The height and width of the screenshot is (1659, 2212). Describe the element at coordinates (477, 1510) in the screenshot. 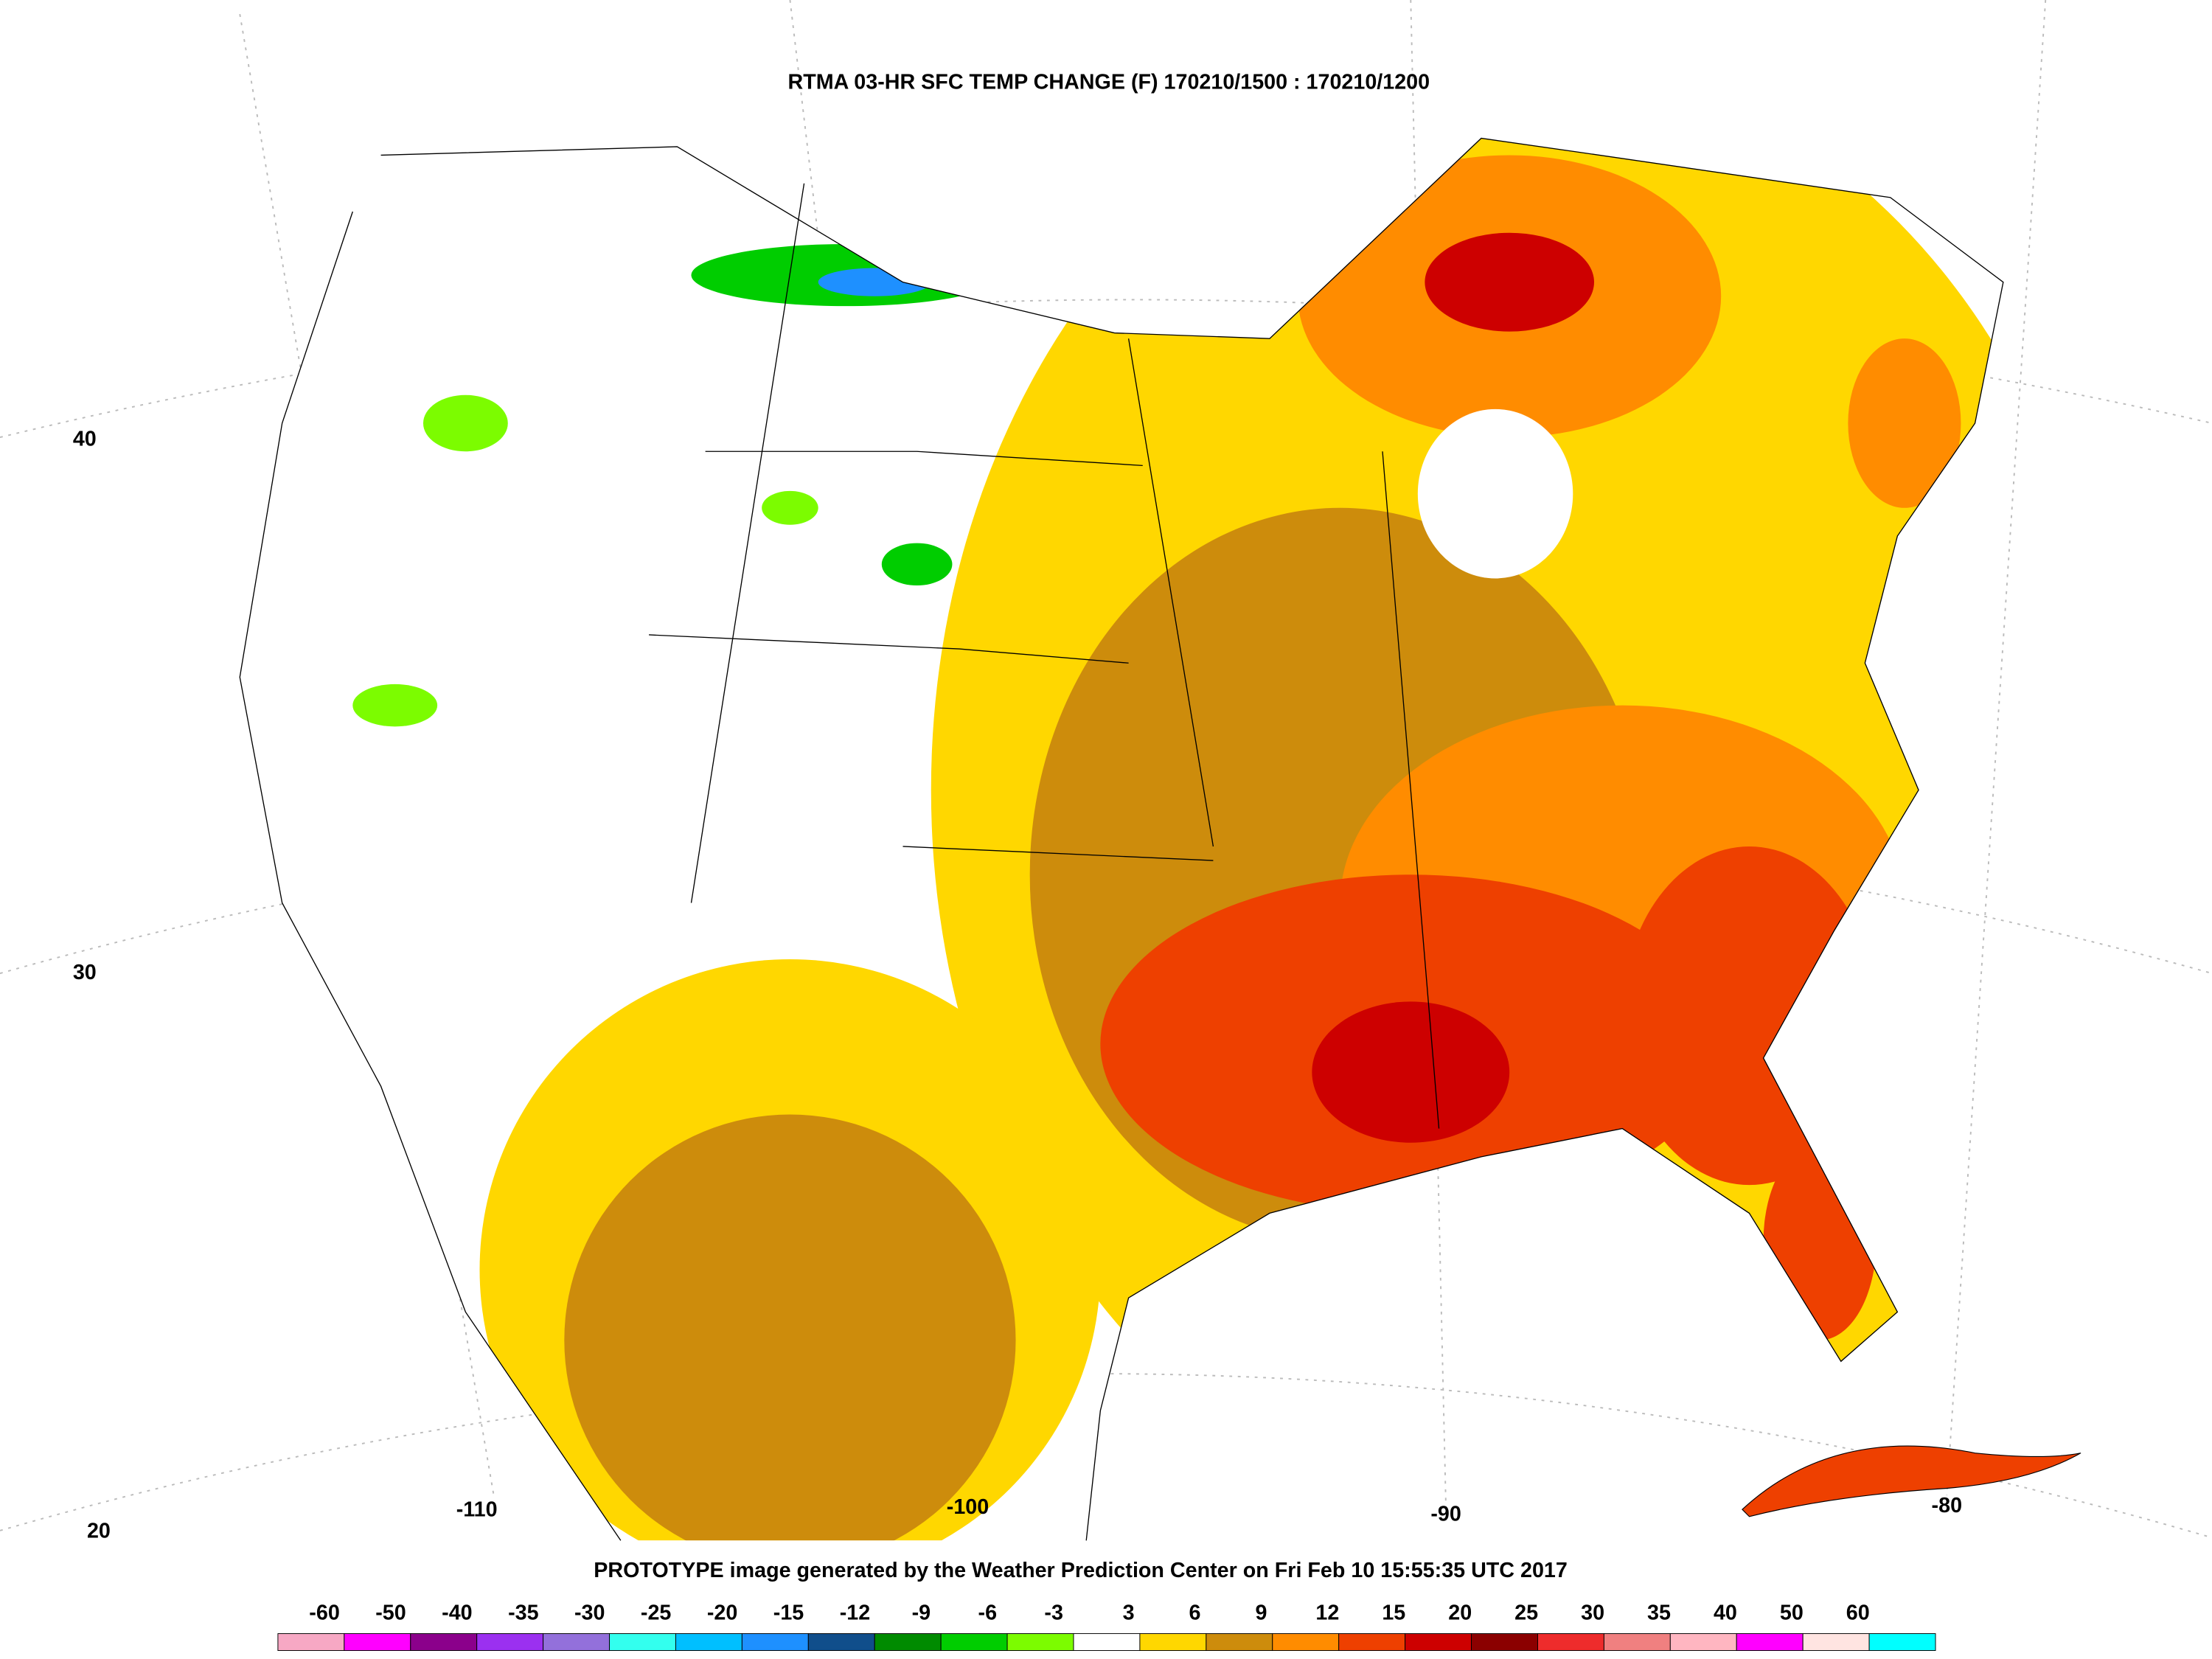

I see `longitude-label: -110` at that location.